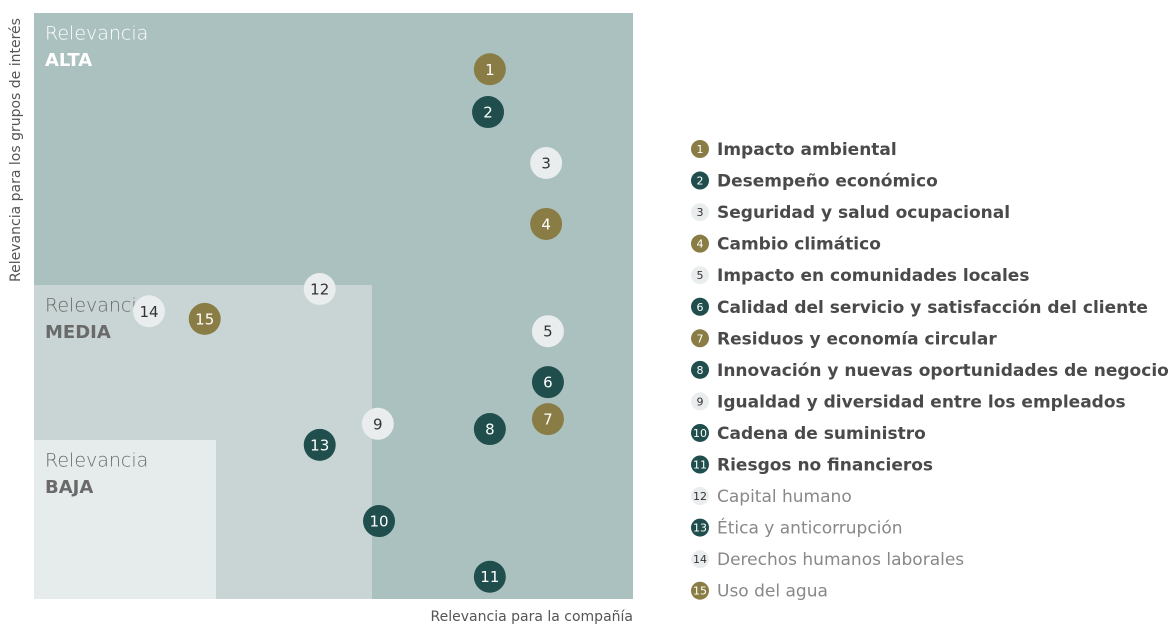 The height and width of the screenshot is (626, 1173). I want to click on legend-number: 2, so click(700, 181).